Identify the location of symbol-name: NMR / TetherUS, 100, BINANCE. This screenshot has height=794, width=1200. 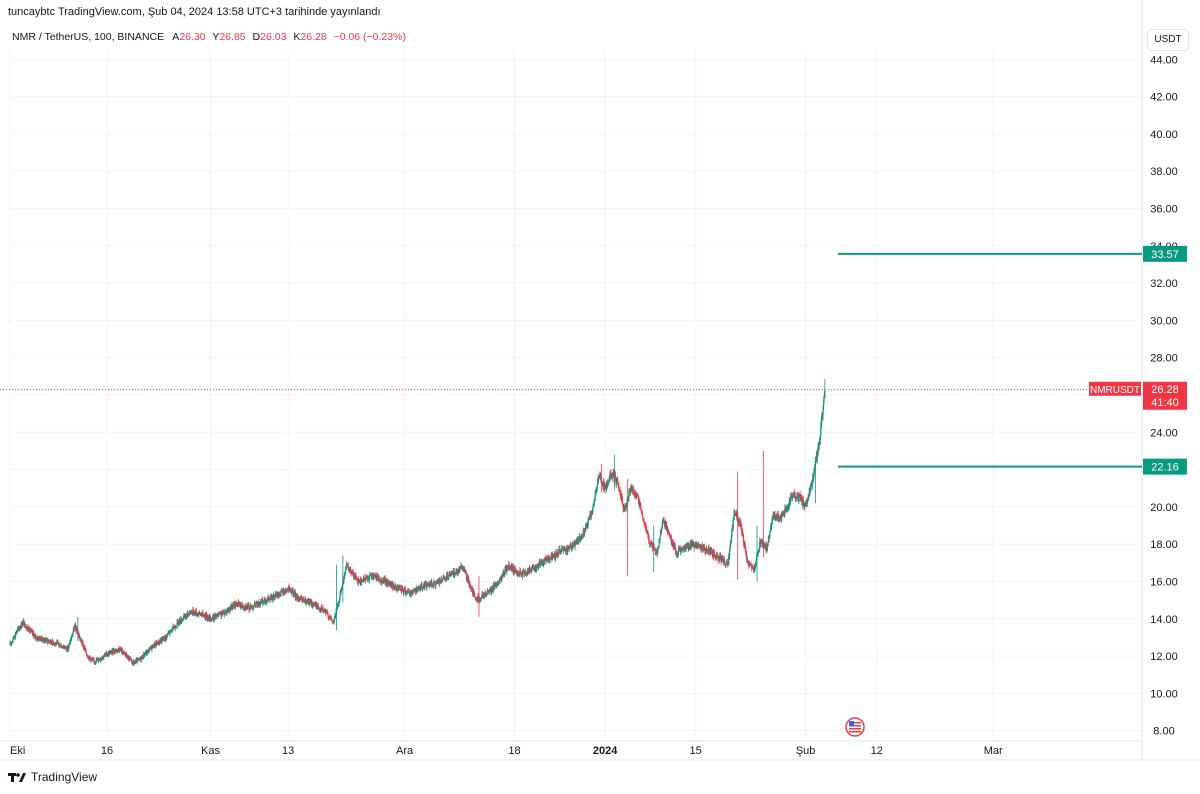
(88, 37).